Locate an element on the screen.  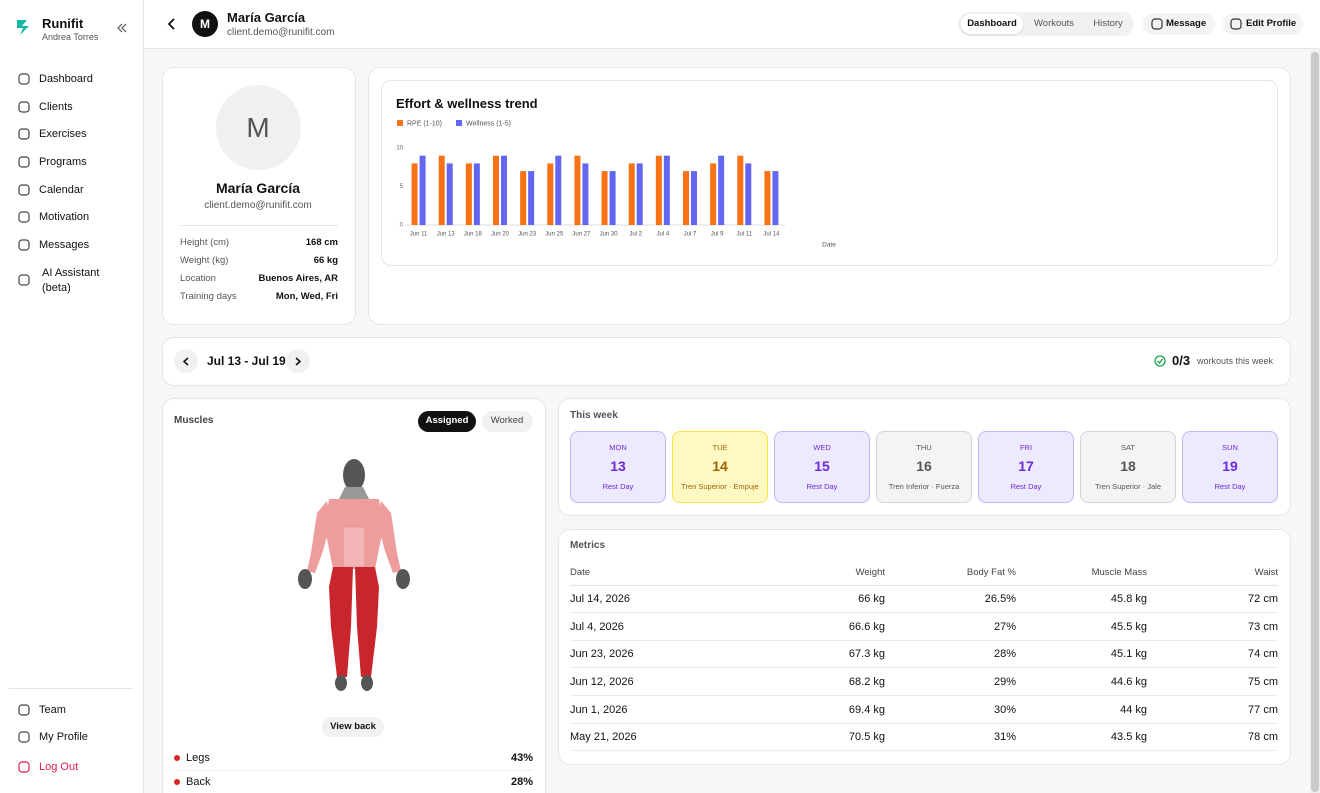
toggle-label: Assigned is located at coordinates (447, 420).